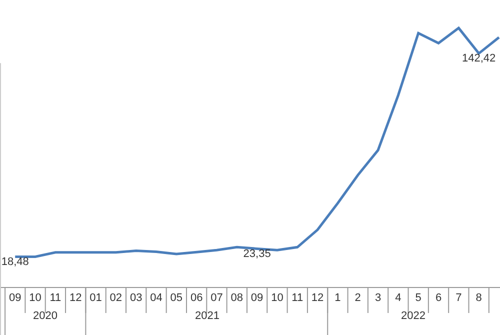 The image size is (500, 335). Describe the element at coordinates (337, 298) in the screenshot. I see `x-tick-label: 1` at that location.